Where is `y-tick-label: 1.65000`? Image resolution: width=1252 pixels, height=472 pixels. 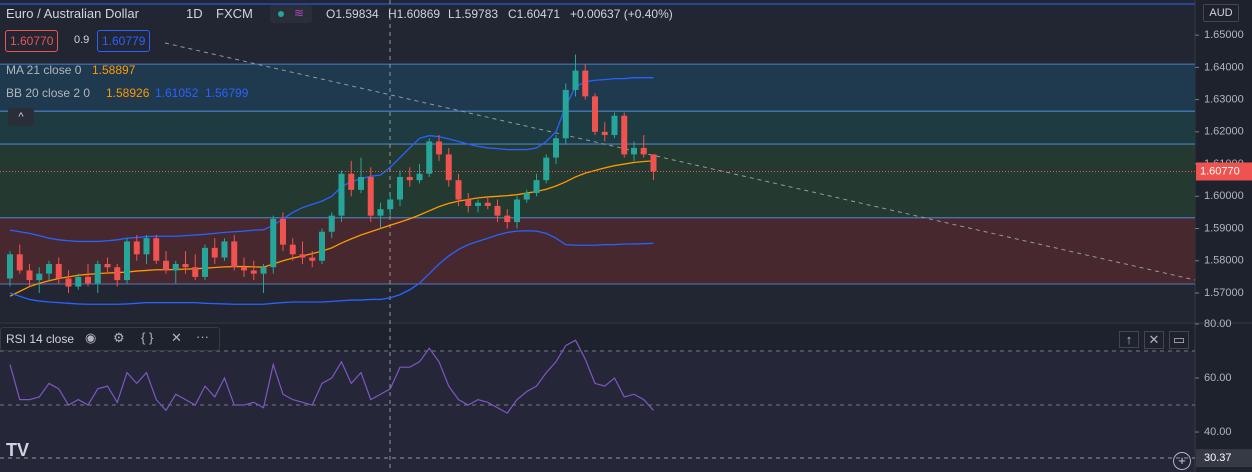 y-tick-label: 1.65000 is located at coordinates (1224, 35).